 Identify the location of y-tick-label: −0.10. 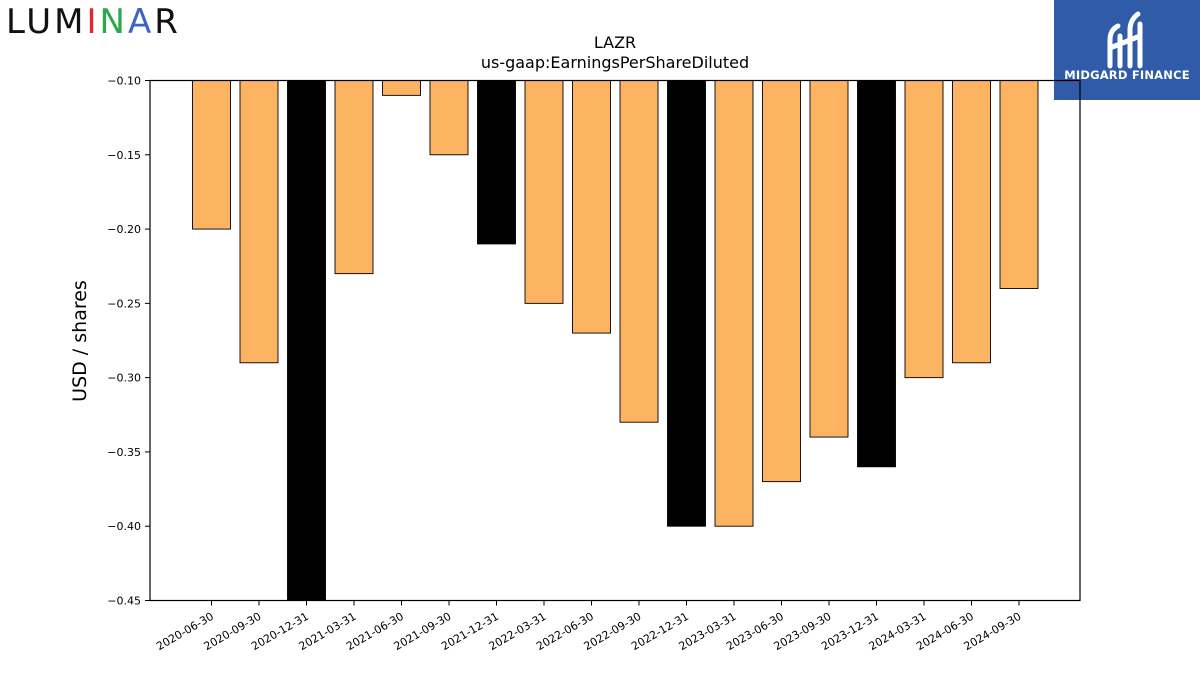
(124, 81).